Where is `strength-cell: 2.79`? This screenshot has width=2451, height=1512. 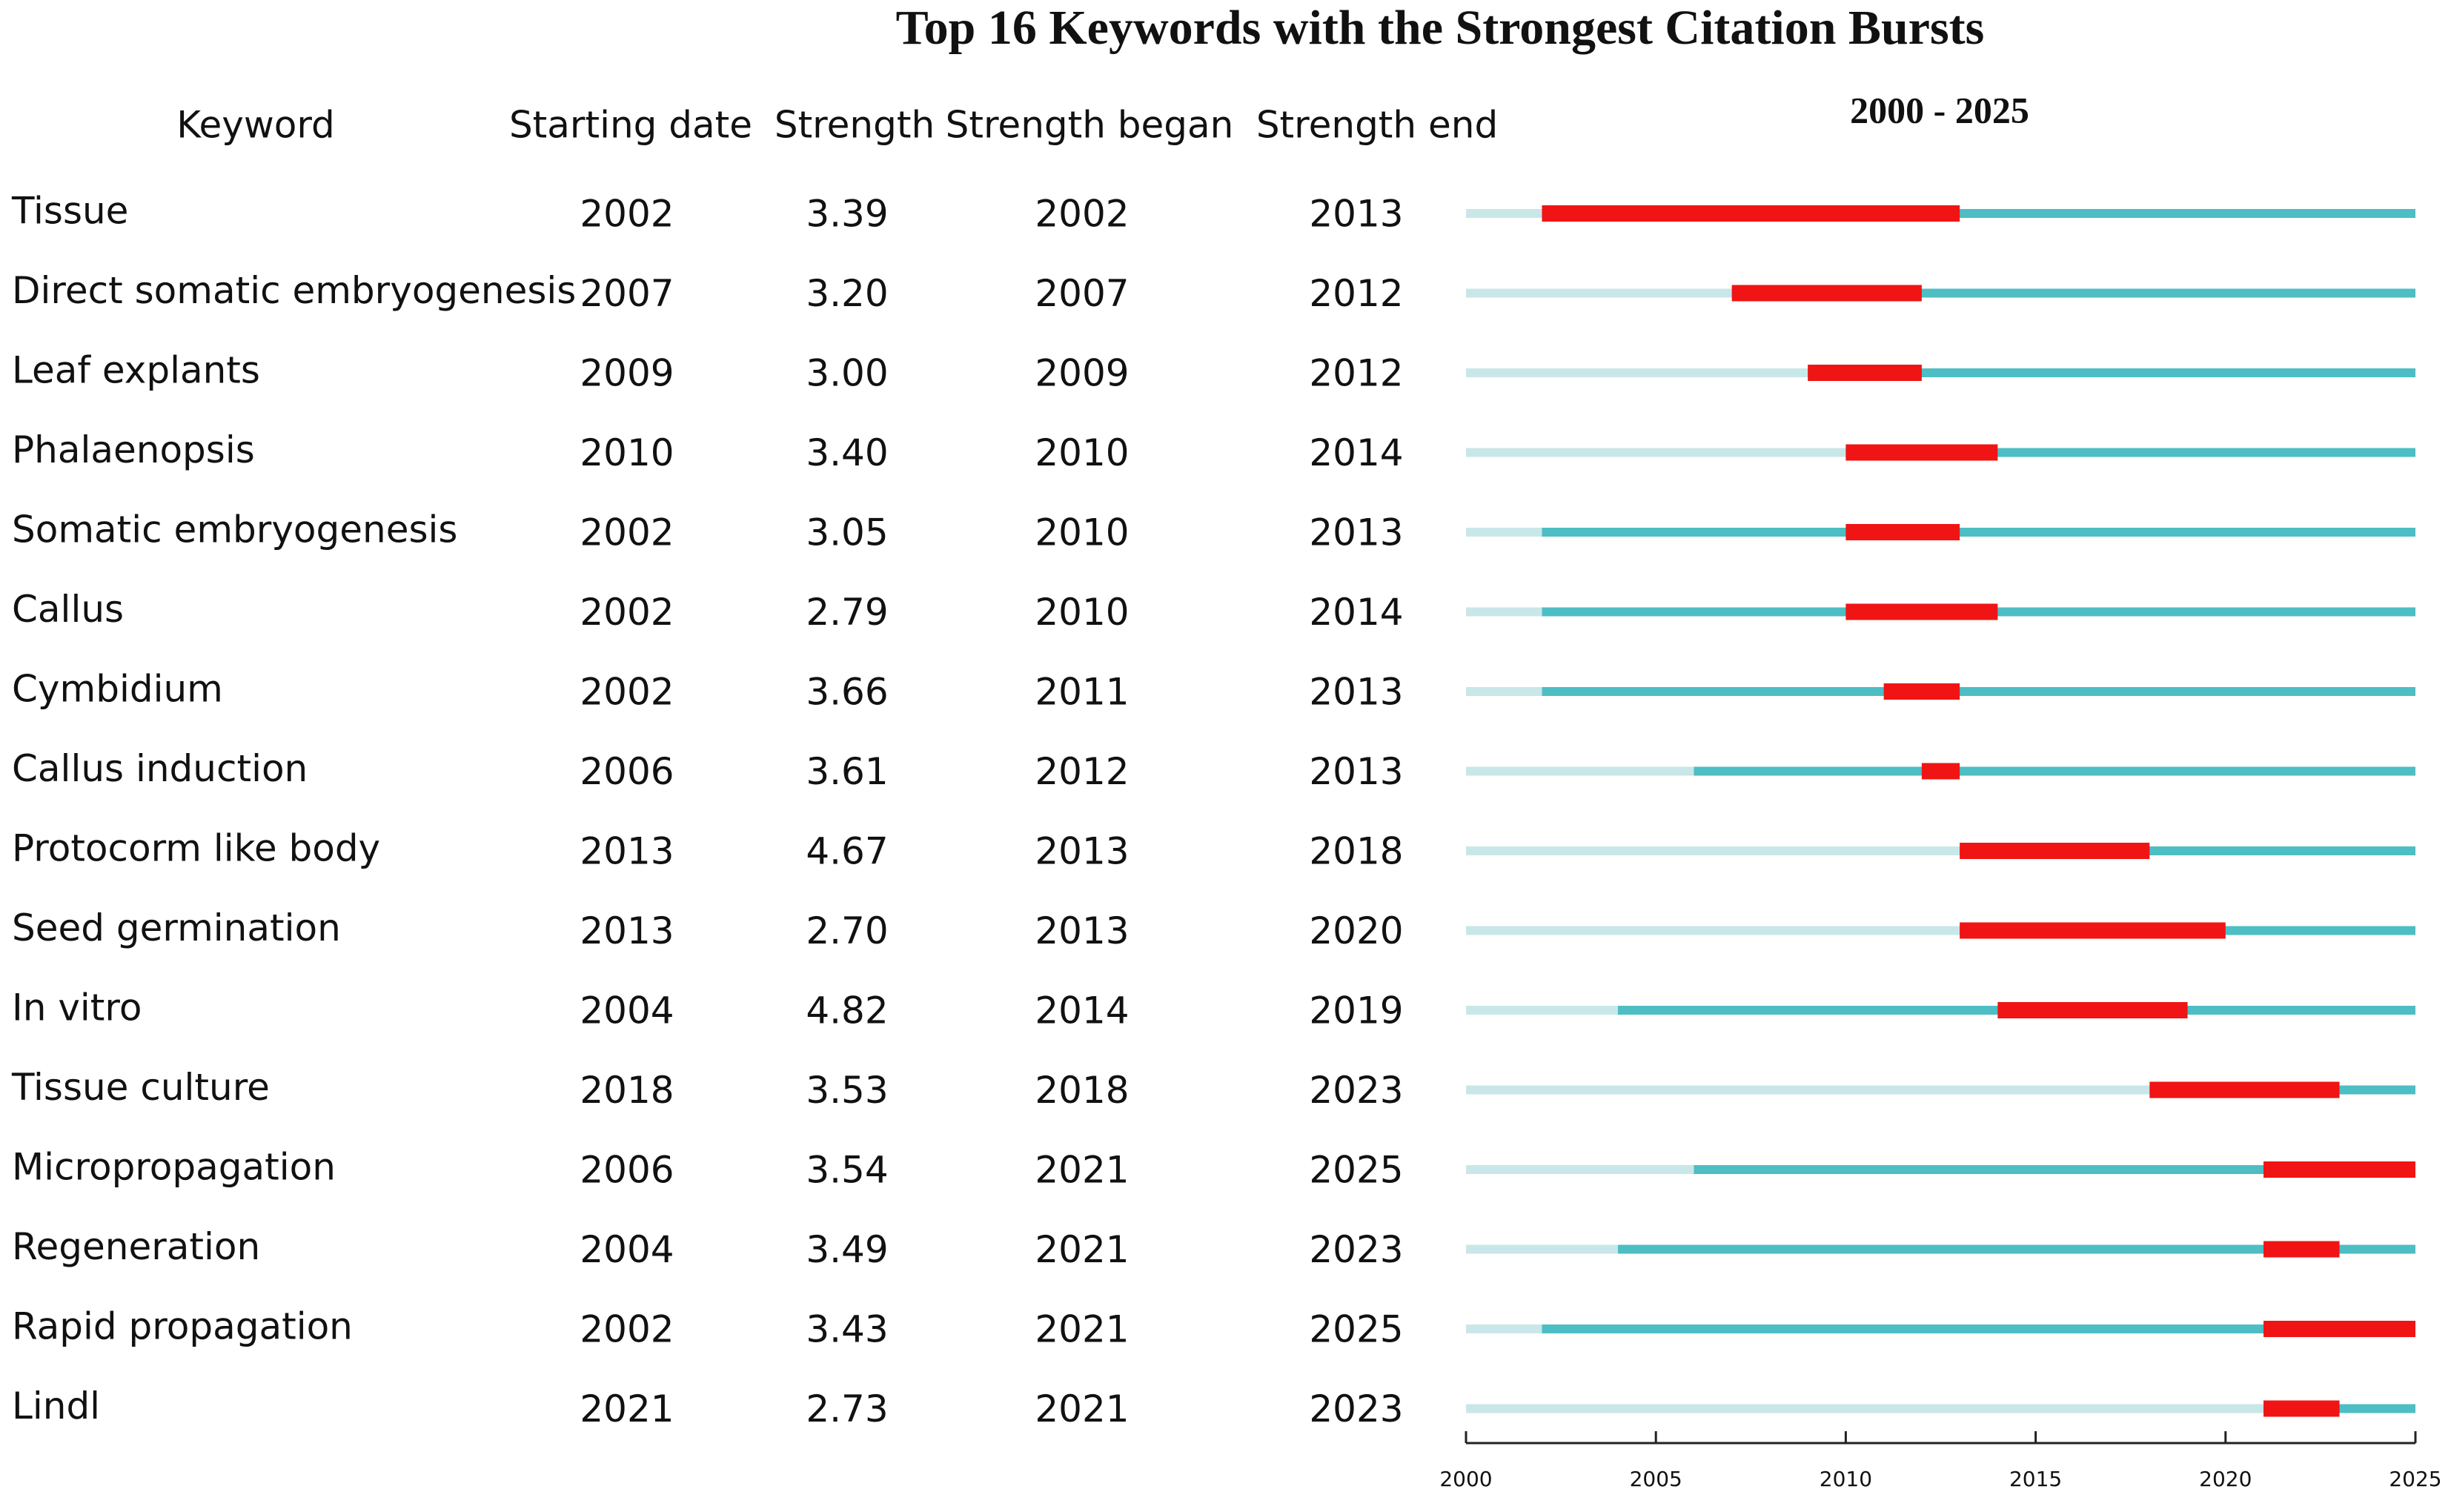
strength-cell: 2.79 is located at coordinates (847, 612).